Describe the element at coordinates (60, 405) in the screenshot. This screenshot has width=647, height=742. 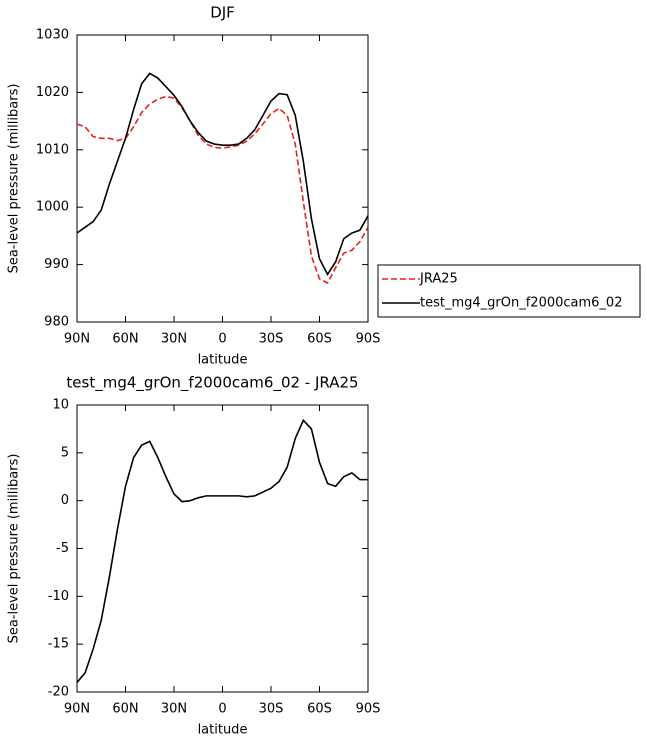
I see `y-tick-label: 10` at that location.